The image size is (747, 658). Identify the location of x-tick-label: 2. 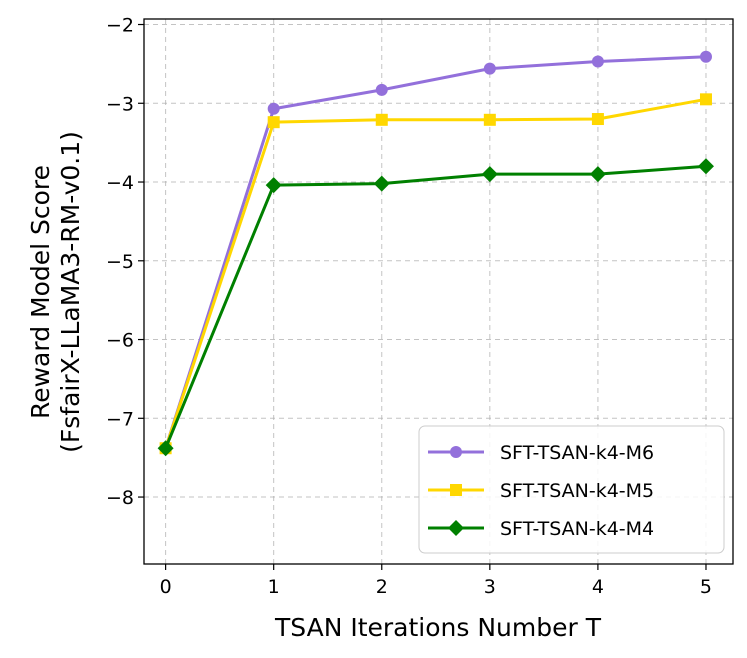
(382, 587).